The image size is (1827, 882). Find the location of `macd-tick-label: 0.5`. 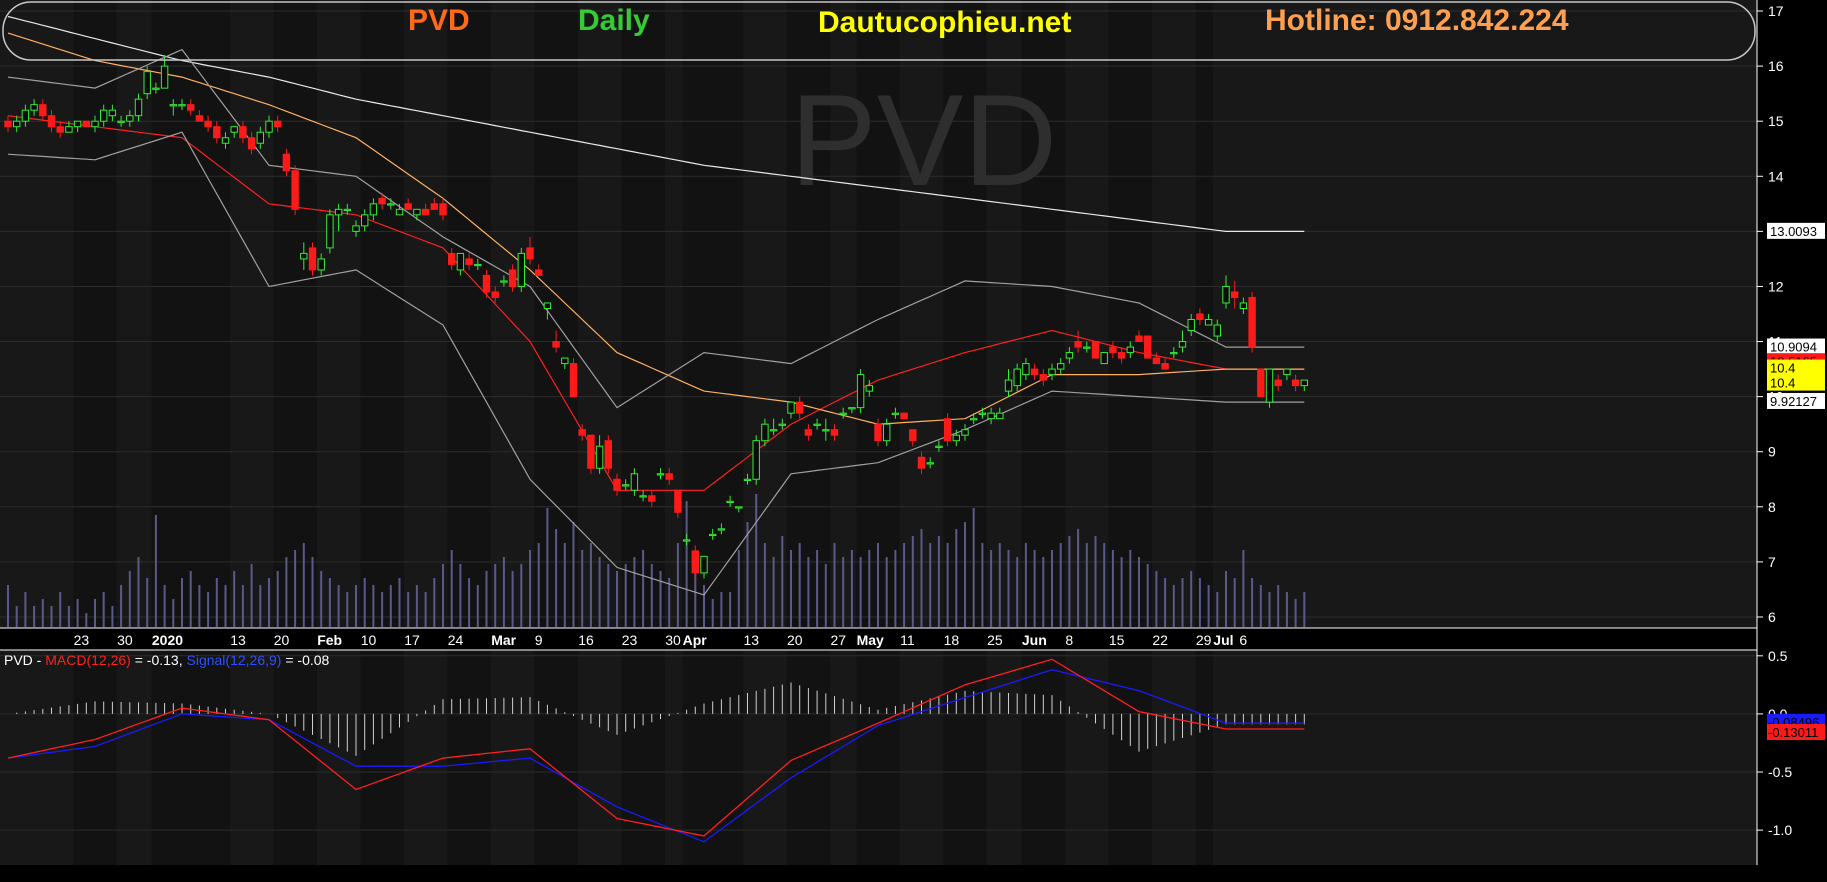

macd-tick-label: 0.5 is located at coordinates (1778, 656).